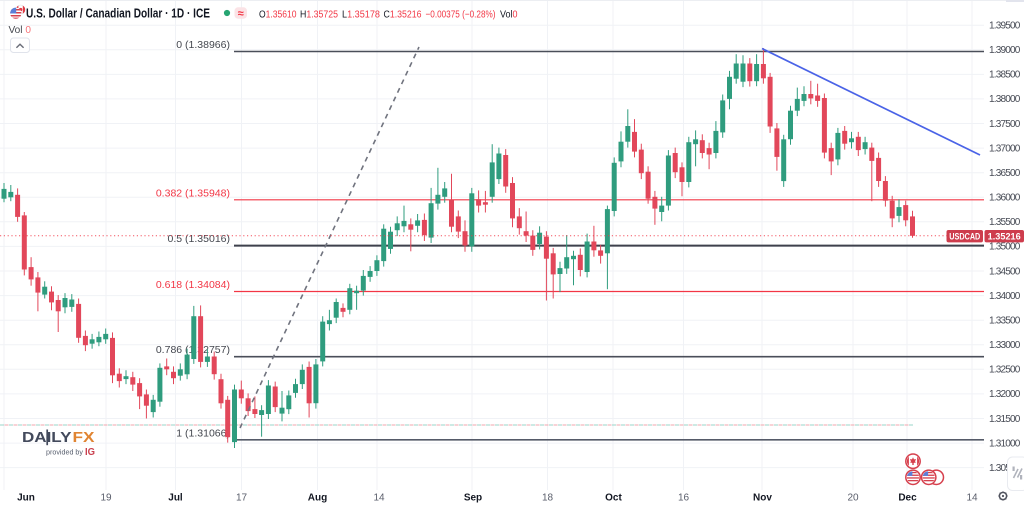 The width and height of the screenshot is (1024, 505). What do you see at coordinates (242, 498) in the screenshot?
I see `svg-text: 17` at bounding box center [242, 498].